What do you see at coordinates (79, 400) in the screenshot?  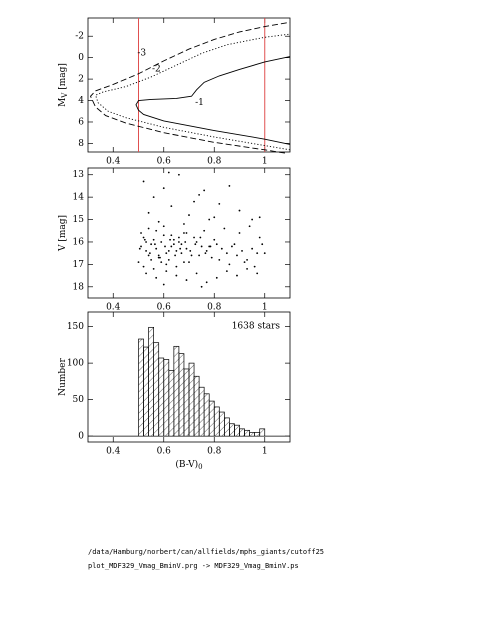 I see `y-tick-label: 50` at bounding box center [79, 400].